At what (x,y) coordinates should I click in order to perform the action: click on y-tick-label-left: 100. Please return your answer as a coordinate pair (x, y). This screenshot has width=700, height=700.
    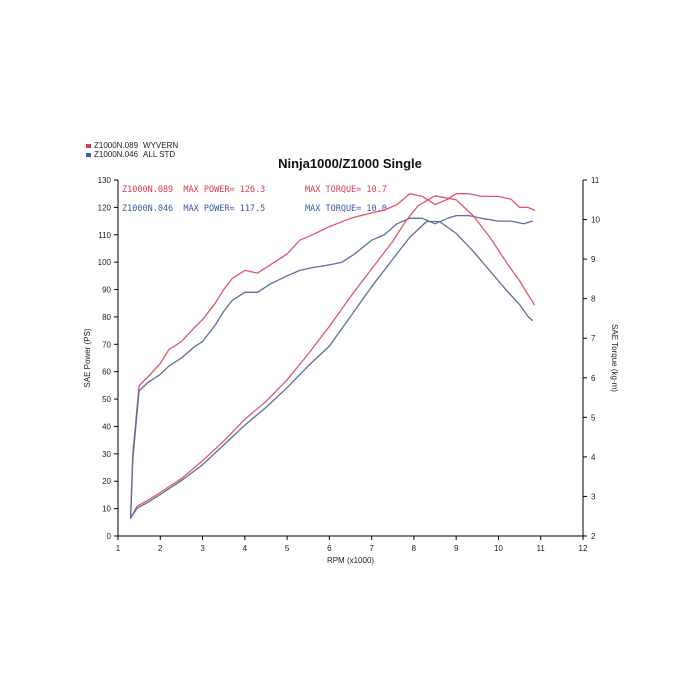
    Looking at the image, I should click on (105, 262).